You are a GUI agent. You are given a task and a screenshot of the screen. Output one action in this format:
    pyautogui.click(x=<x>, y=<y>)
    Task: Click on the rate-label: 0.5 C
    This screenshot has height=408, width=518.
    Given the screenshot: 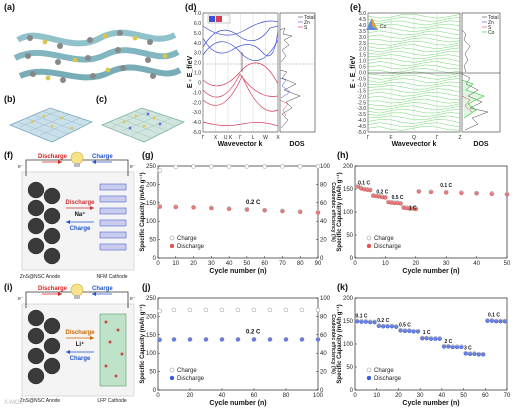 What is the action you would take?
    pyautogui.click(x=405, y=326)
    